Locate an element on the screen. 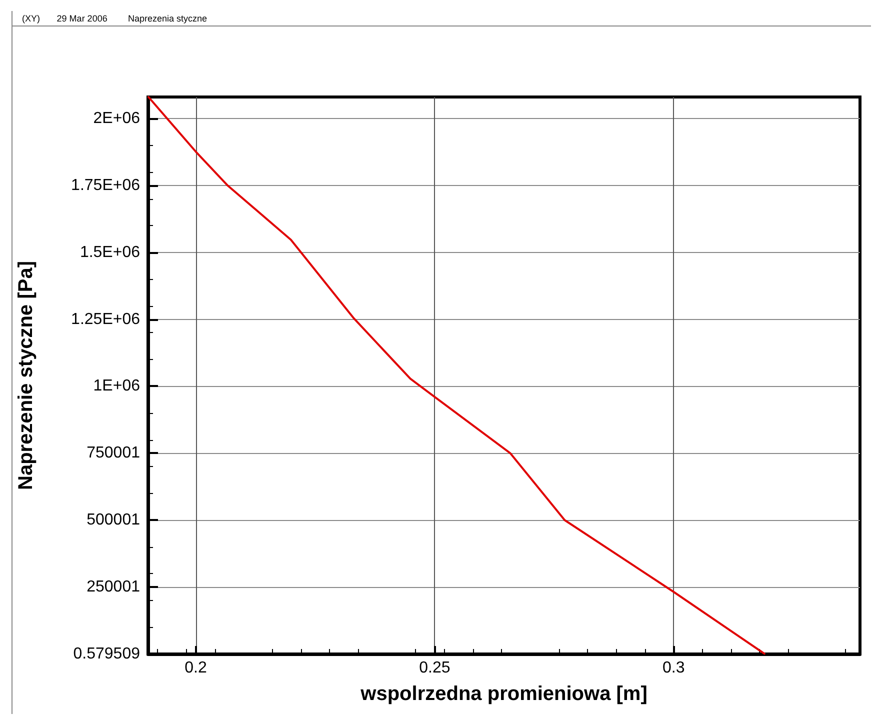  y-tick-label: 2E+06 is located at coordinates (116, 118).